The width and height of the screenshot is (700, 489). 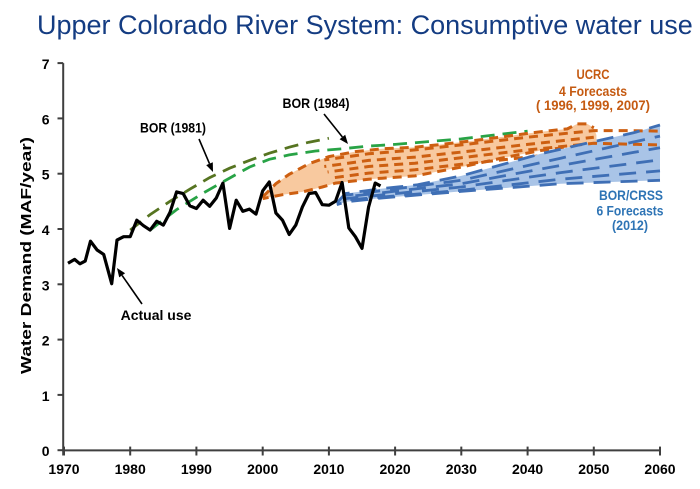 What do you see at coordinates (27, 255) in the screenshot?
I see `svg-text: Water Demand (MAF/year)` at bounding box center [27, 255].